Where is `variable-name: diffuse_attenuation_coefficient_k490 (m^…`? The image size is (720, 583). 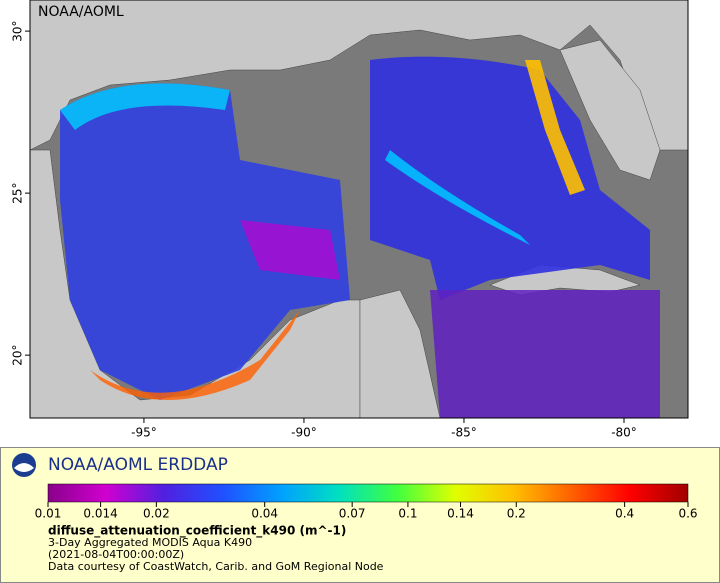 variable-name: diffuse_attenuation_coefficient_k490 (m^… is located at coordinates (197, 531).